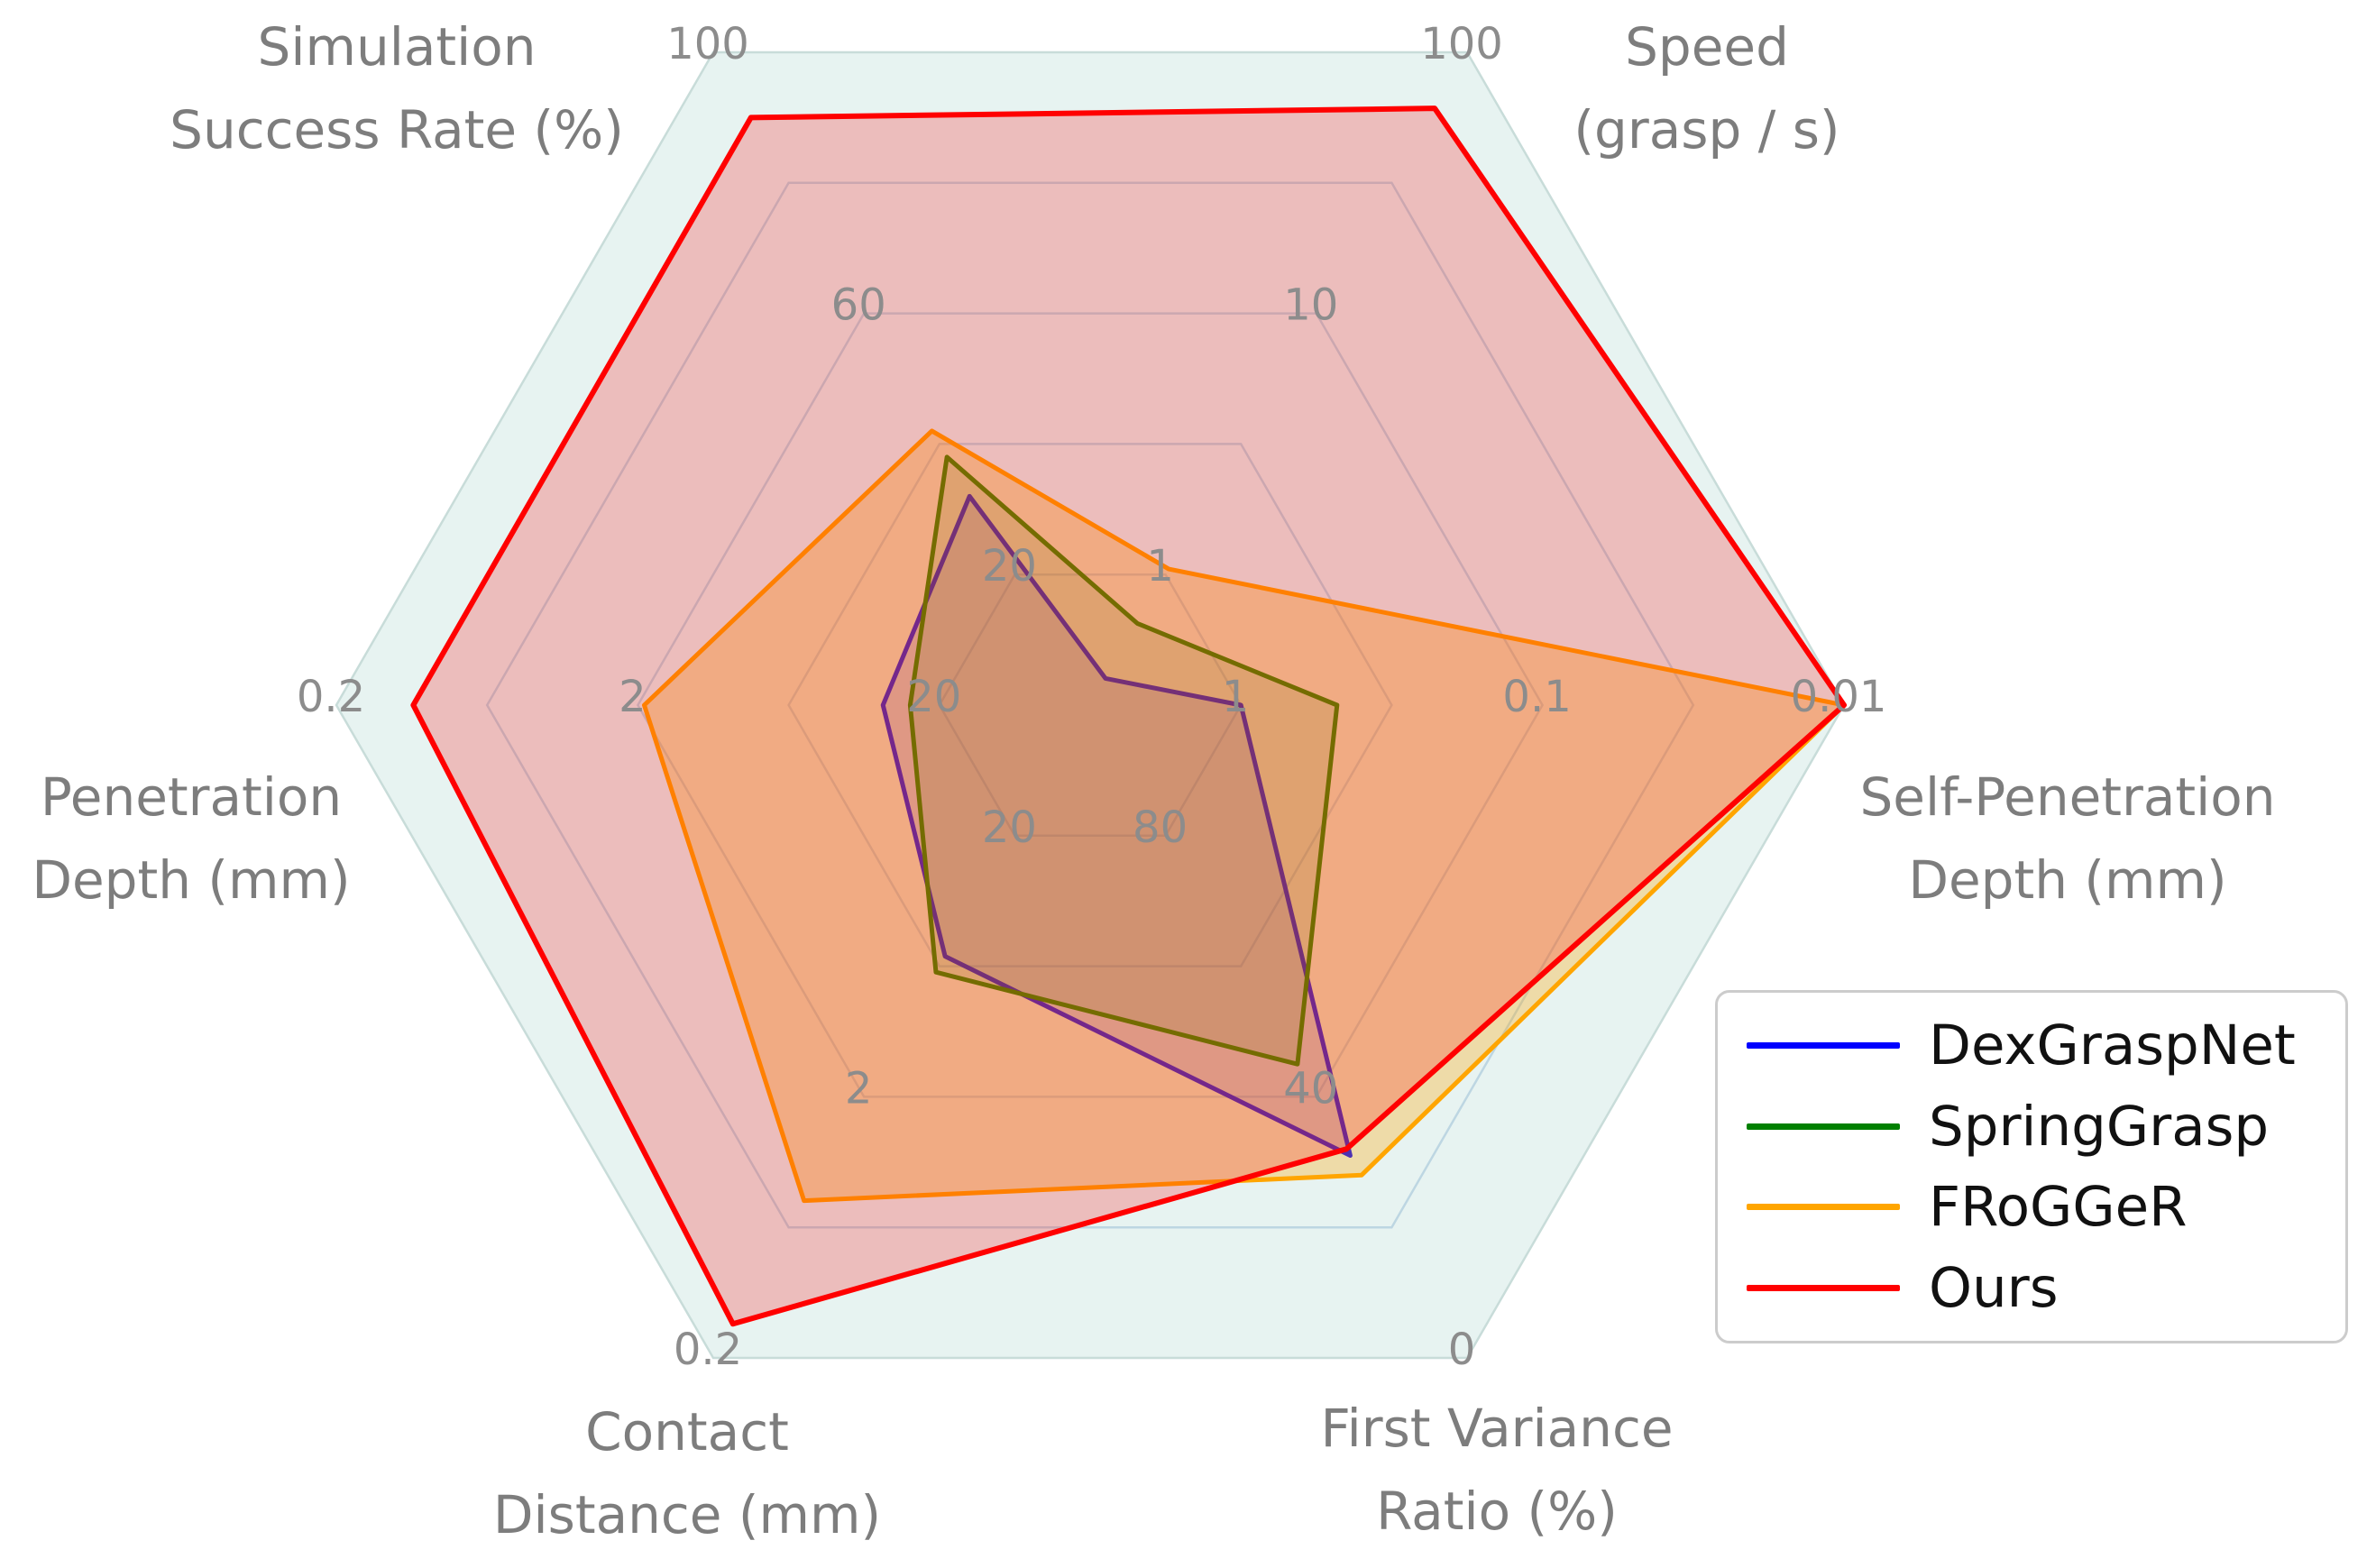 This screenshot has width=2376, height=1568. I want to click on axis-title: Penetration, so click(191, 797).